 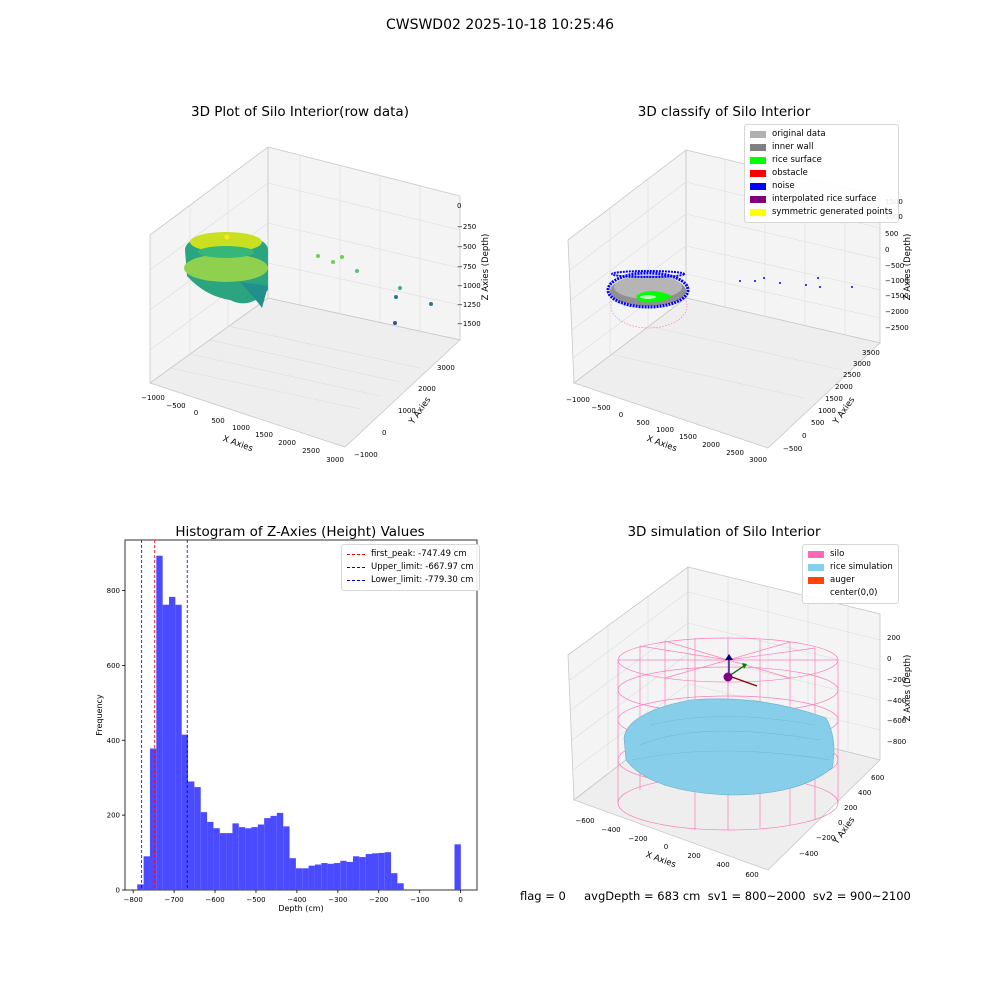 What do you see at coordinates (711, 445) in the screenshot?
I see `p2-xtick: 2000` at bounding box center [711, 445].